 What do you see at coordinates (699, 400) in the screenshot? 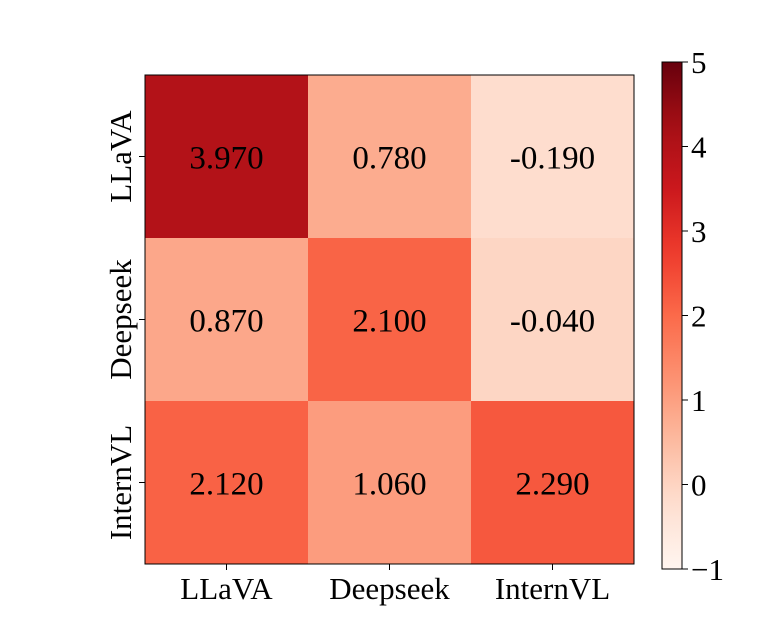
I see `colorbar-tick-label: 1` at bounding box center [699, 400].